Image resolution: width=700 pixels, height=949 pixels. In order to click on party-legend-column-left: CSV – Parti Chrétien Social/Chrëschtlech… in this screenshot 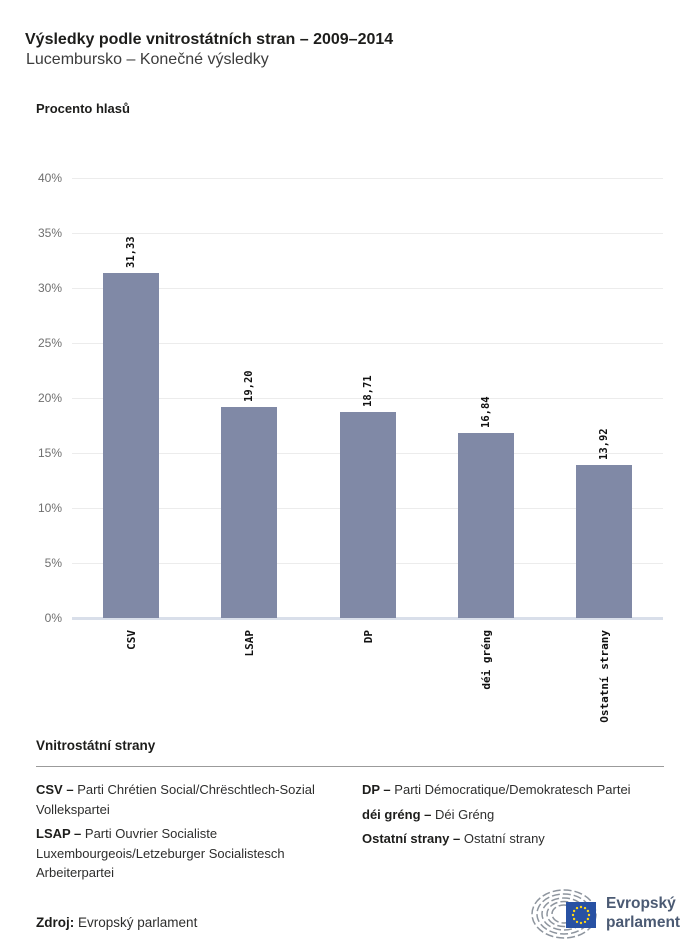, I will do `click(195, 834)`.